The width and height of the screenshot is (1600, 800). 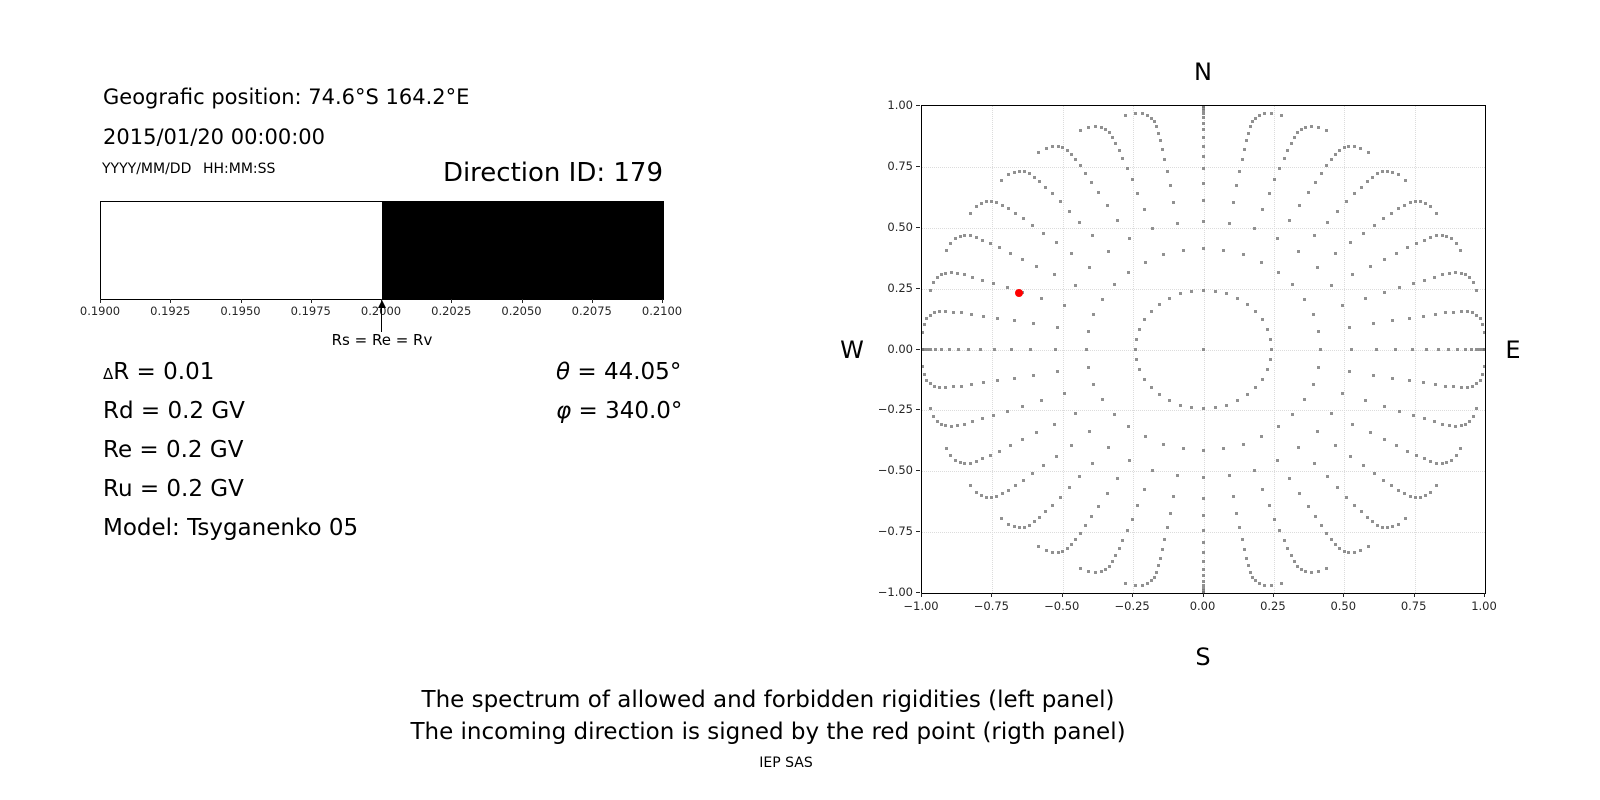 I want to click on compass-label-east: E, so click(x=1513, y=350).